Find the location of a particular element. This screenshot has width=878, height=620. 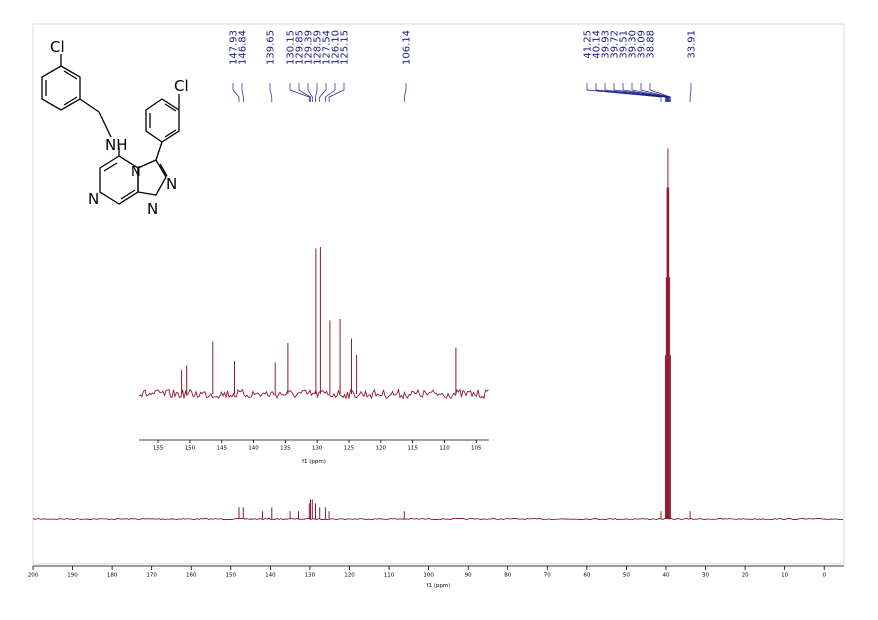

peak-label: 146.84 is located at coordinates (243, 47).